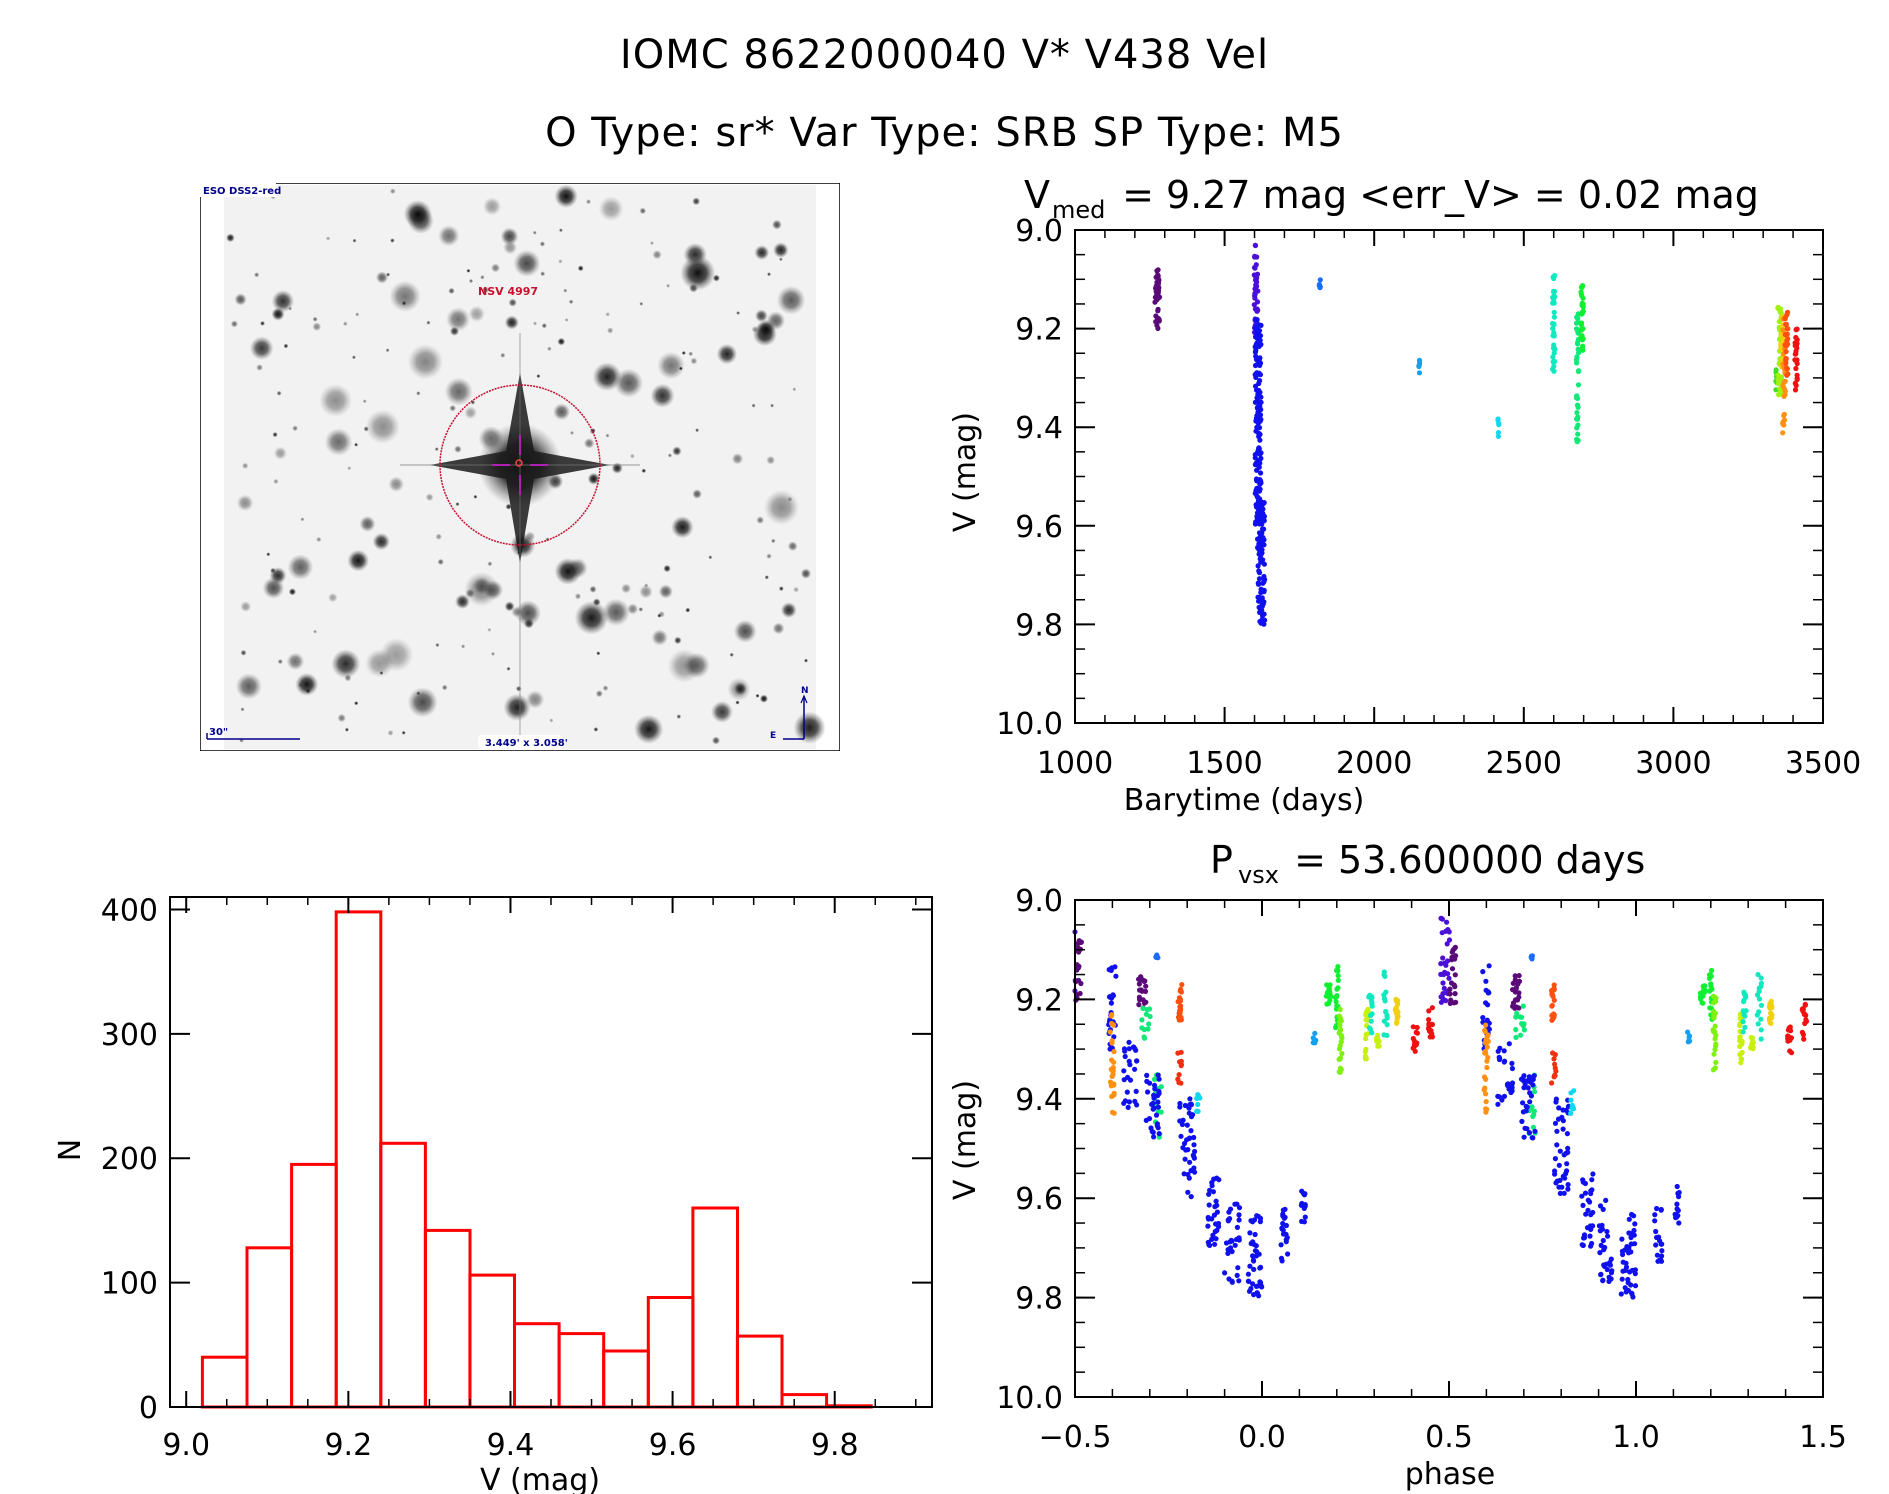 This screenshot has height=1494, width=1889. Describe the element at coordinates (1039, 231) in the screenshot. I see `y-tick-label: 9.0` at that location.